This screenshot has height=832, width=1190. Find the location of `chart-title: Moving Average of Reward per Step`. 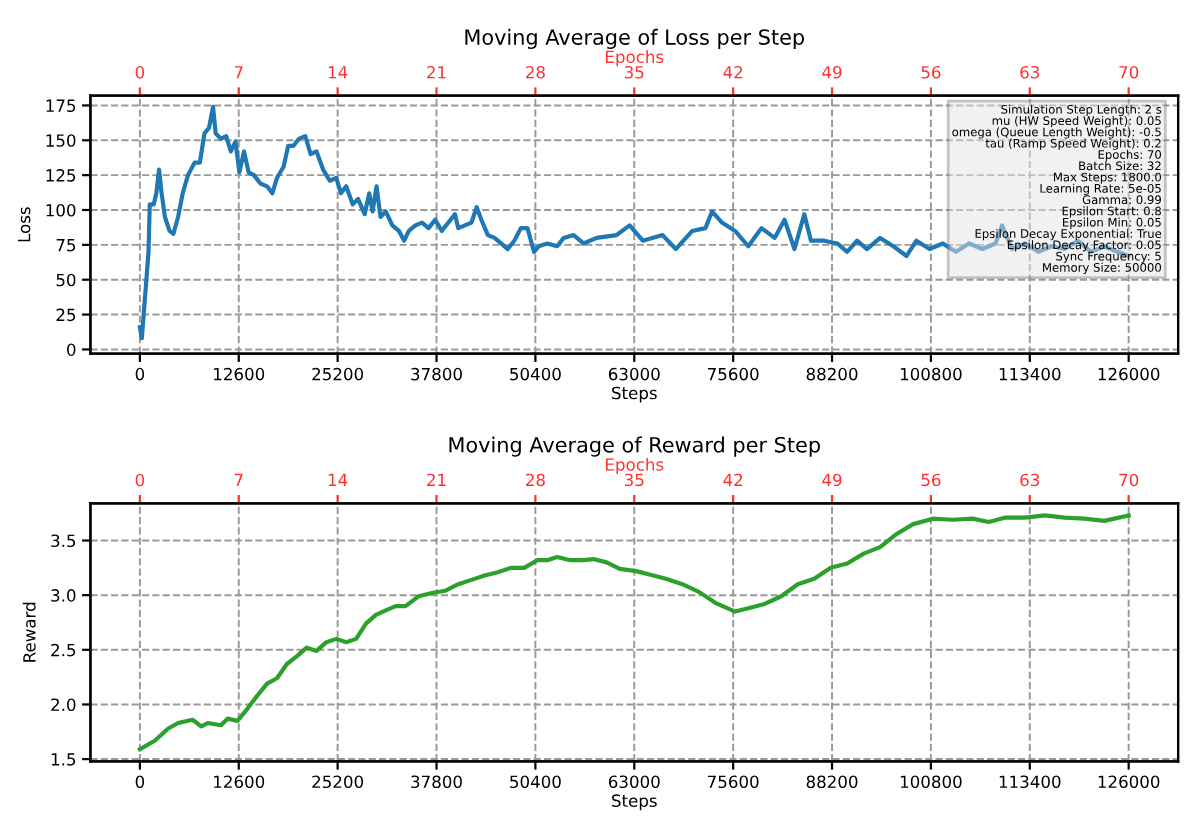

chart-title: Moving Average of Reward per Step is located at coordinates (634, 446).